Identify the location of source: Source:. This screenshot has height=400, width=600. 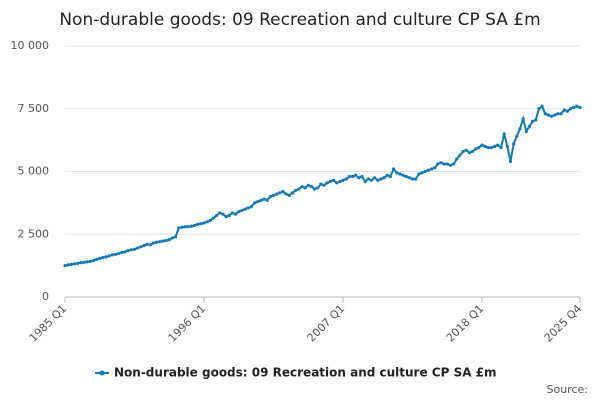
(568, 389).